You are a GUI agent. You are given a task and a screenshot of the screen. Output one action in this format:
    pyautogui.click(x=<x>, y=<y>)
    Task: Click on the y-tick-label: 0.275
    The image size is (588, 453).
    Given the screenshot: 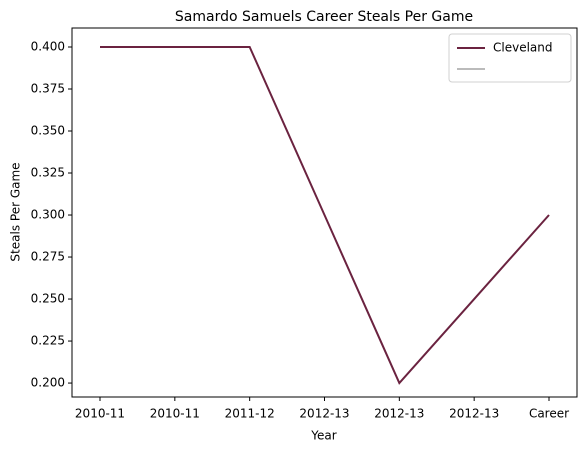 What is the action you would take?
    pyautogui.click(x=48, y=257)
    